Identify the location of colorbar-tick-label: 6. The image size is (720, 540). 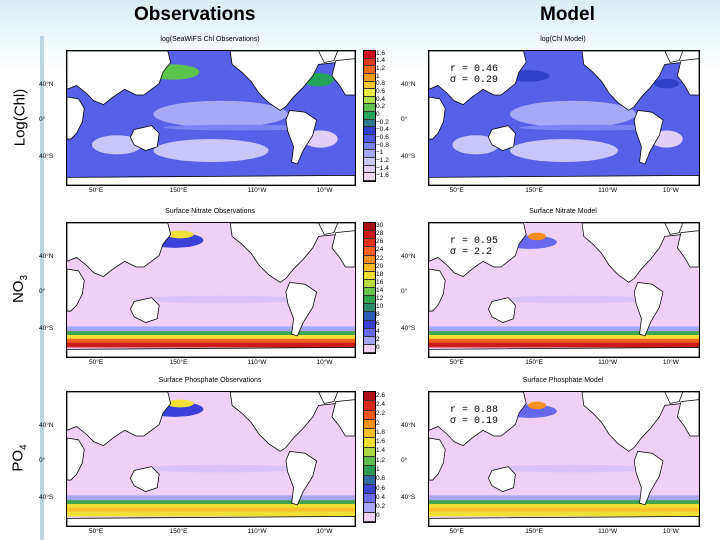
(378, 323).